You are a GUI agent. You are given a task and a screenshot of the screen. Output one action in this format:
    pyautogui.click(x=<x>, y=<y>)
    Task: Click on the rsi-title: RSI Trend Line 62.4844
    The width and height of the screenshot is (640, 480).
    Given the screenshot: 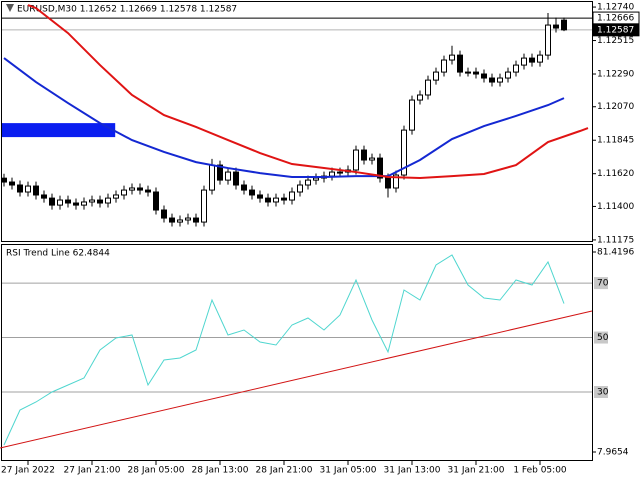 What is the action you would take?
    pyautogui.click(x=58, y=254)
    